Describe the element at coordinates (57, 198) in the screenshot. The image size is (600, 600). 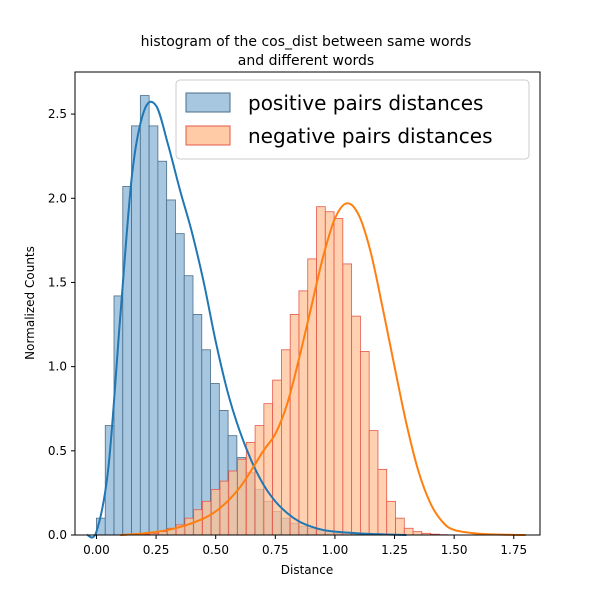
I see `y-tick-label-4: 2.0` at that location.